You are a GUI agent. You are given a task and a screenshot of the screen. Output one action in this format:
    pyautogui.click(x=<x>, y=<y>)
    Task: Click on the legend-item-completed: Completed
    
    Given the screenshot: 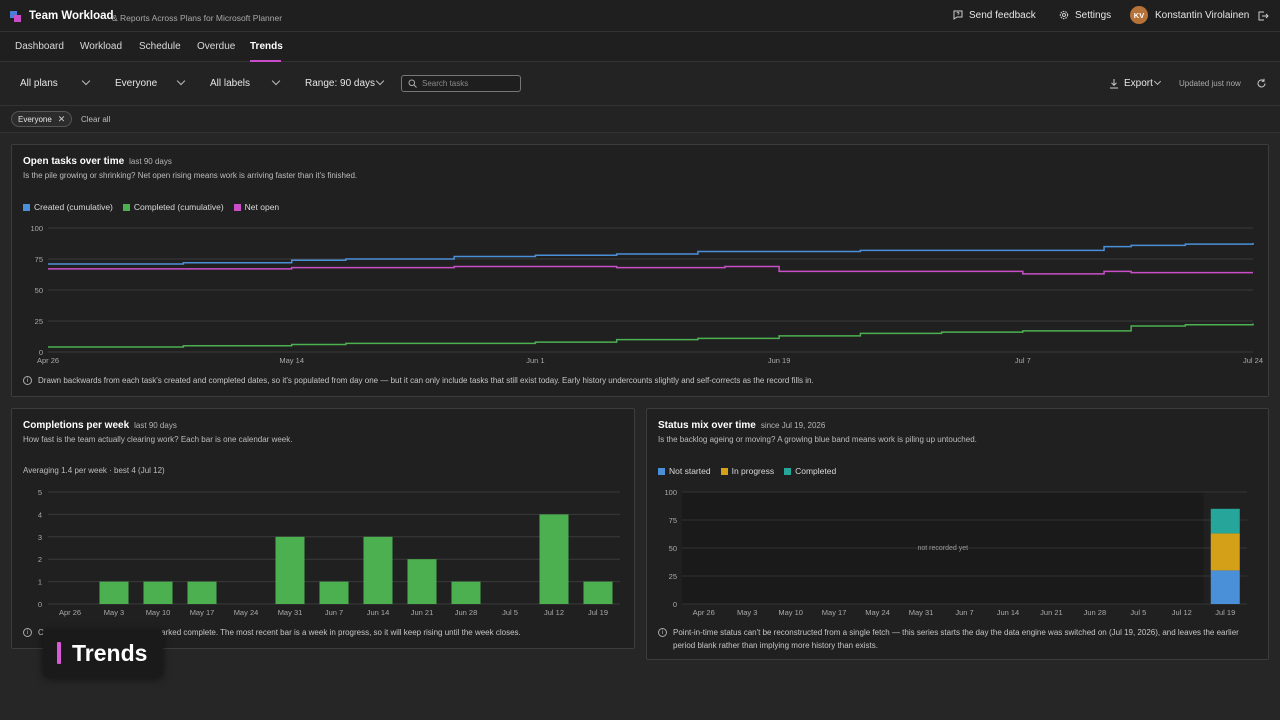 What is the action you would take?
    pyautogui.click(x=810, y=471)
    